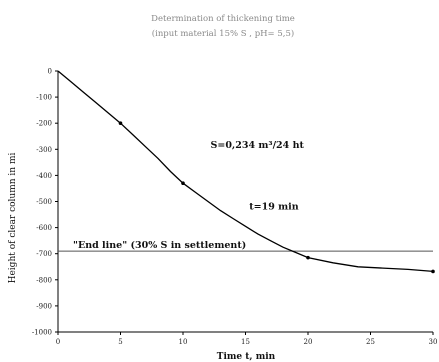 This screenshot has width=439, height=362. What do you see at coordinates (274, 206) in the screenshot?
I see `time-annotation: t=19 min` at bounding box center [274, 206].